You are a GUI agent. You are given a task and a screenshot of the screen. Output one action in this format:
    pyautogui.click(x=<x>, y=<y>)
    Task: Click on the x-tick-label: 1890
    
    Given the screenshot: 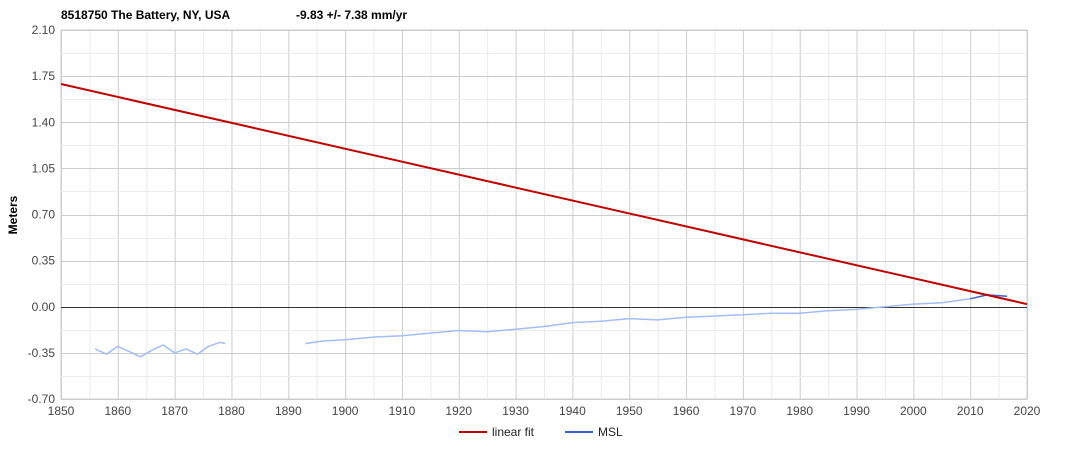 What is the action you would take?
    pyautogui.click(x=288, y=411)
    